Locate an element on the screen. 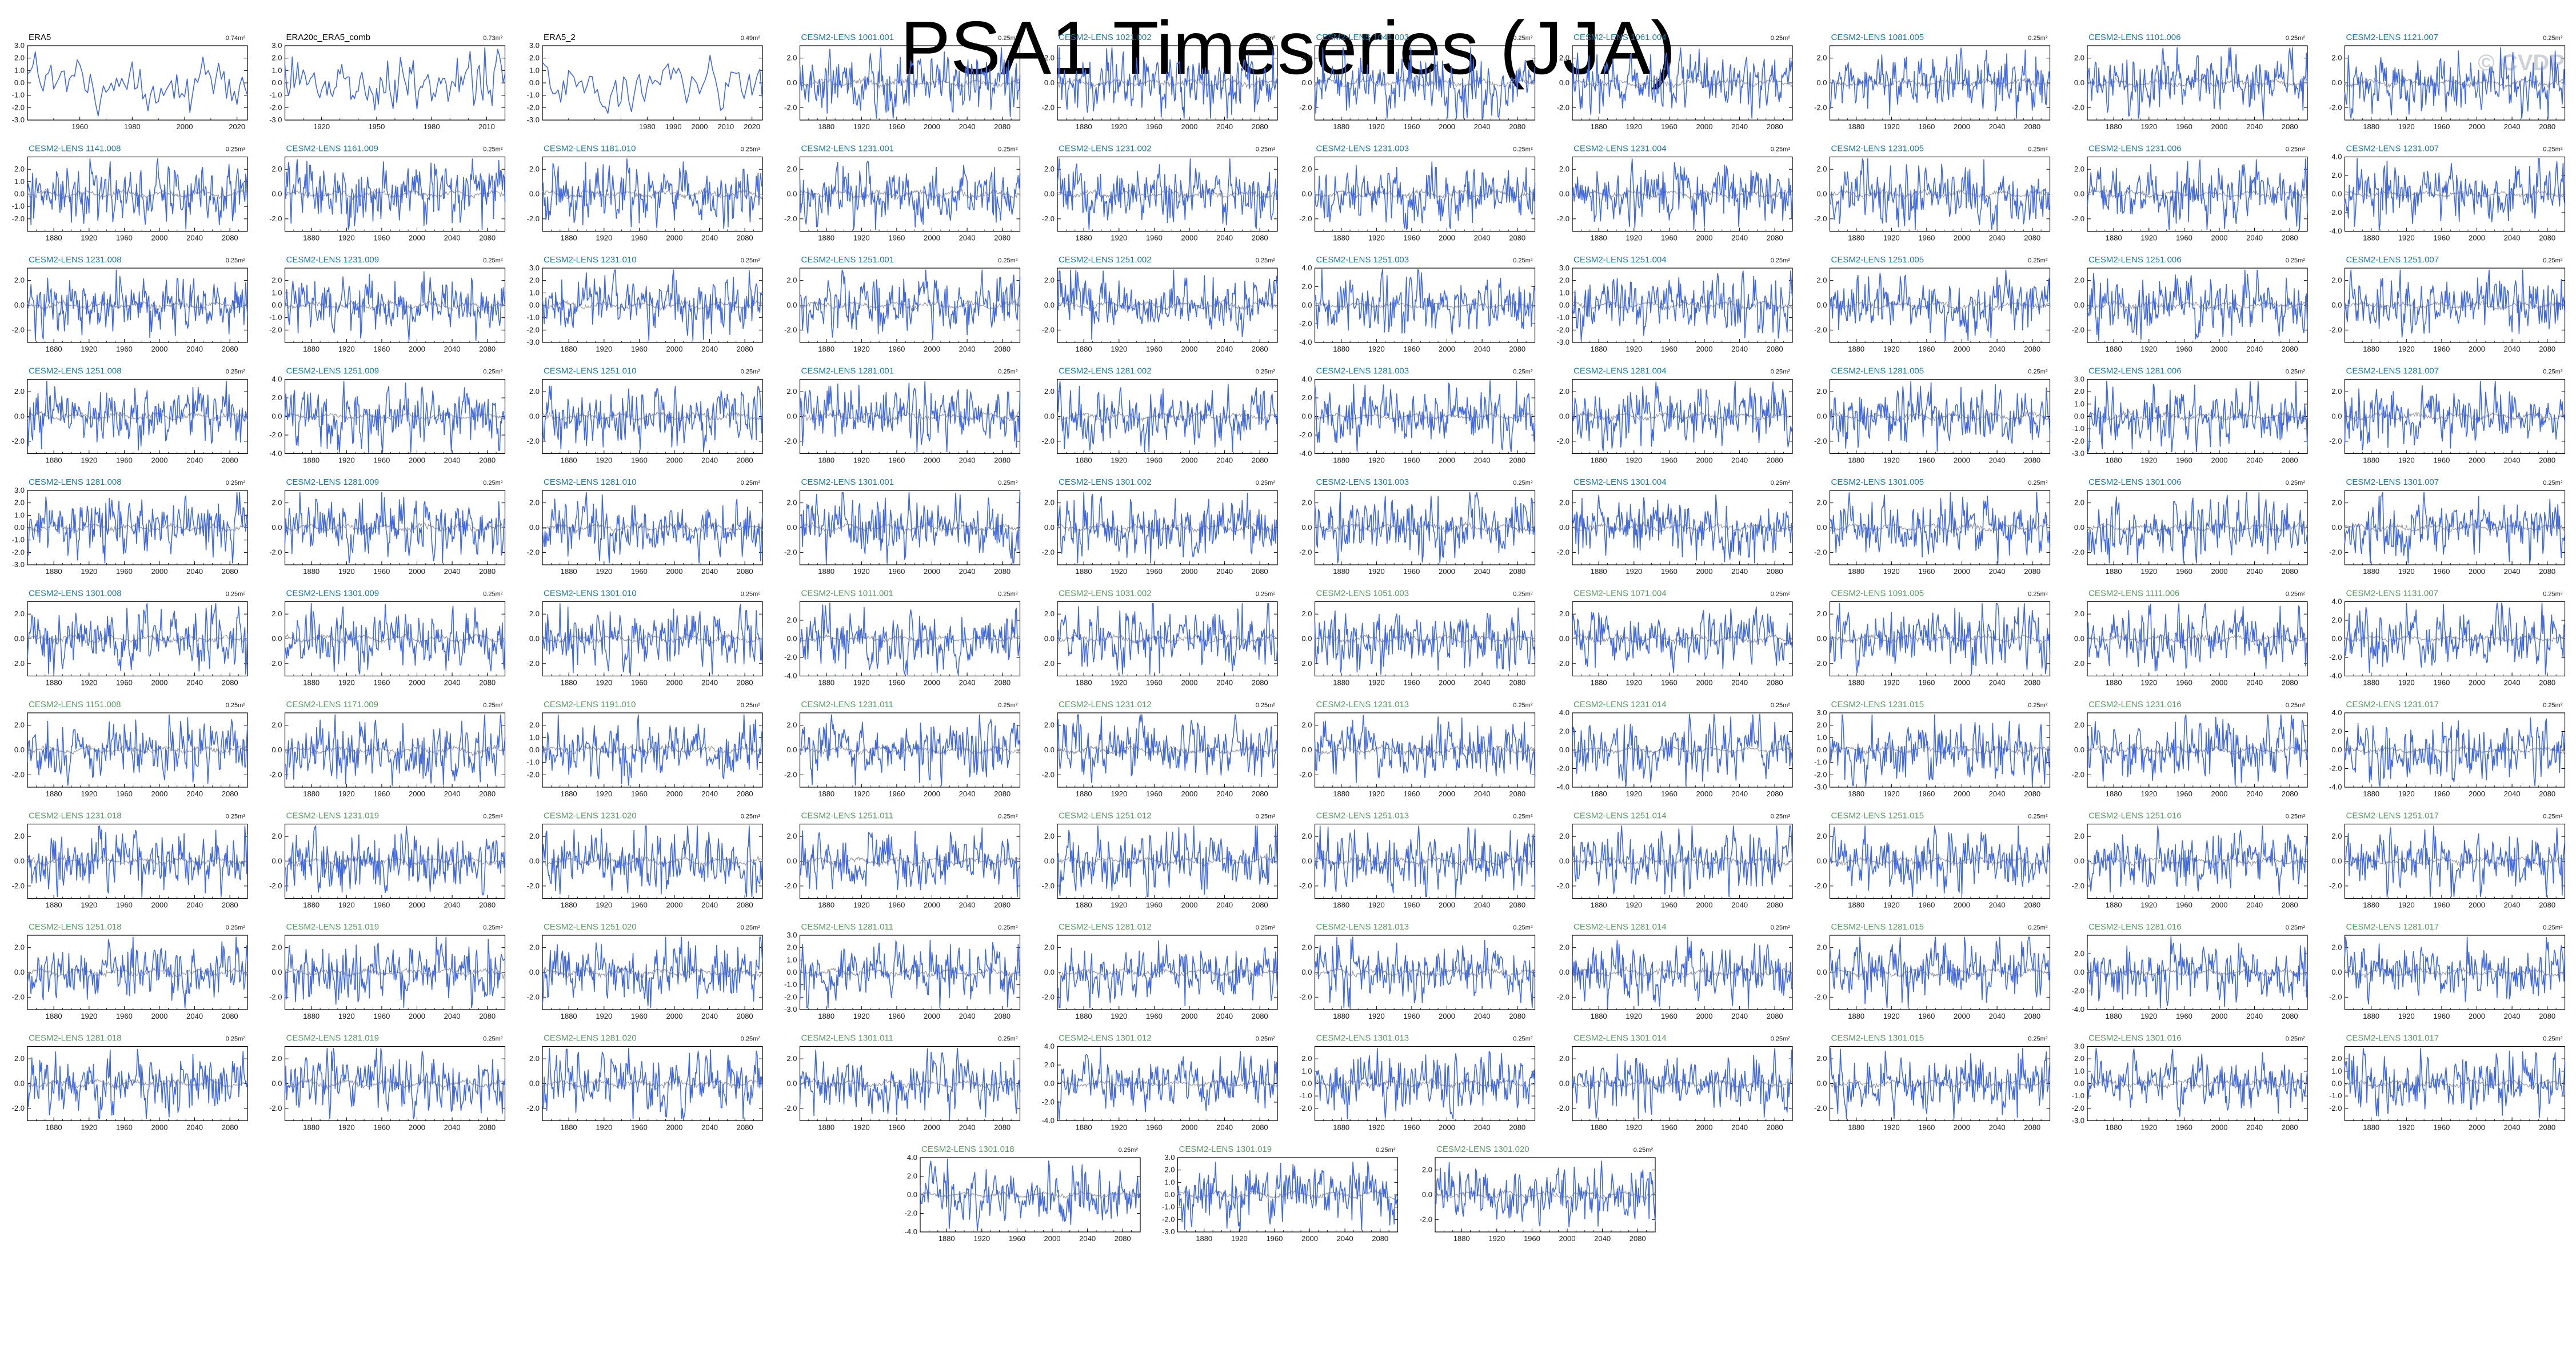  variance-label: 0.49m² is located at coordinates (751, 38).